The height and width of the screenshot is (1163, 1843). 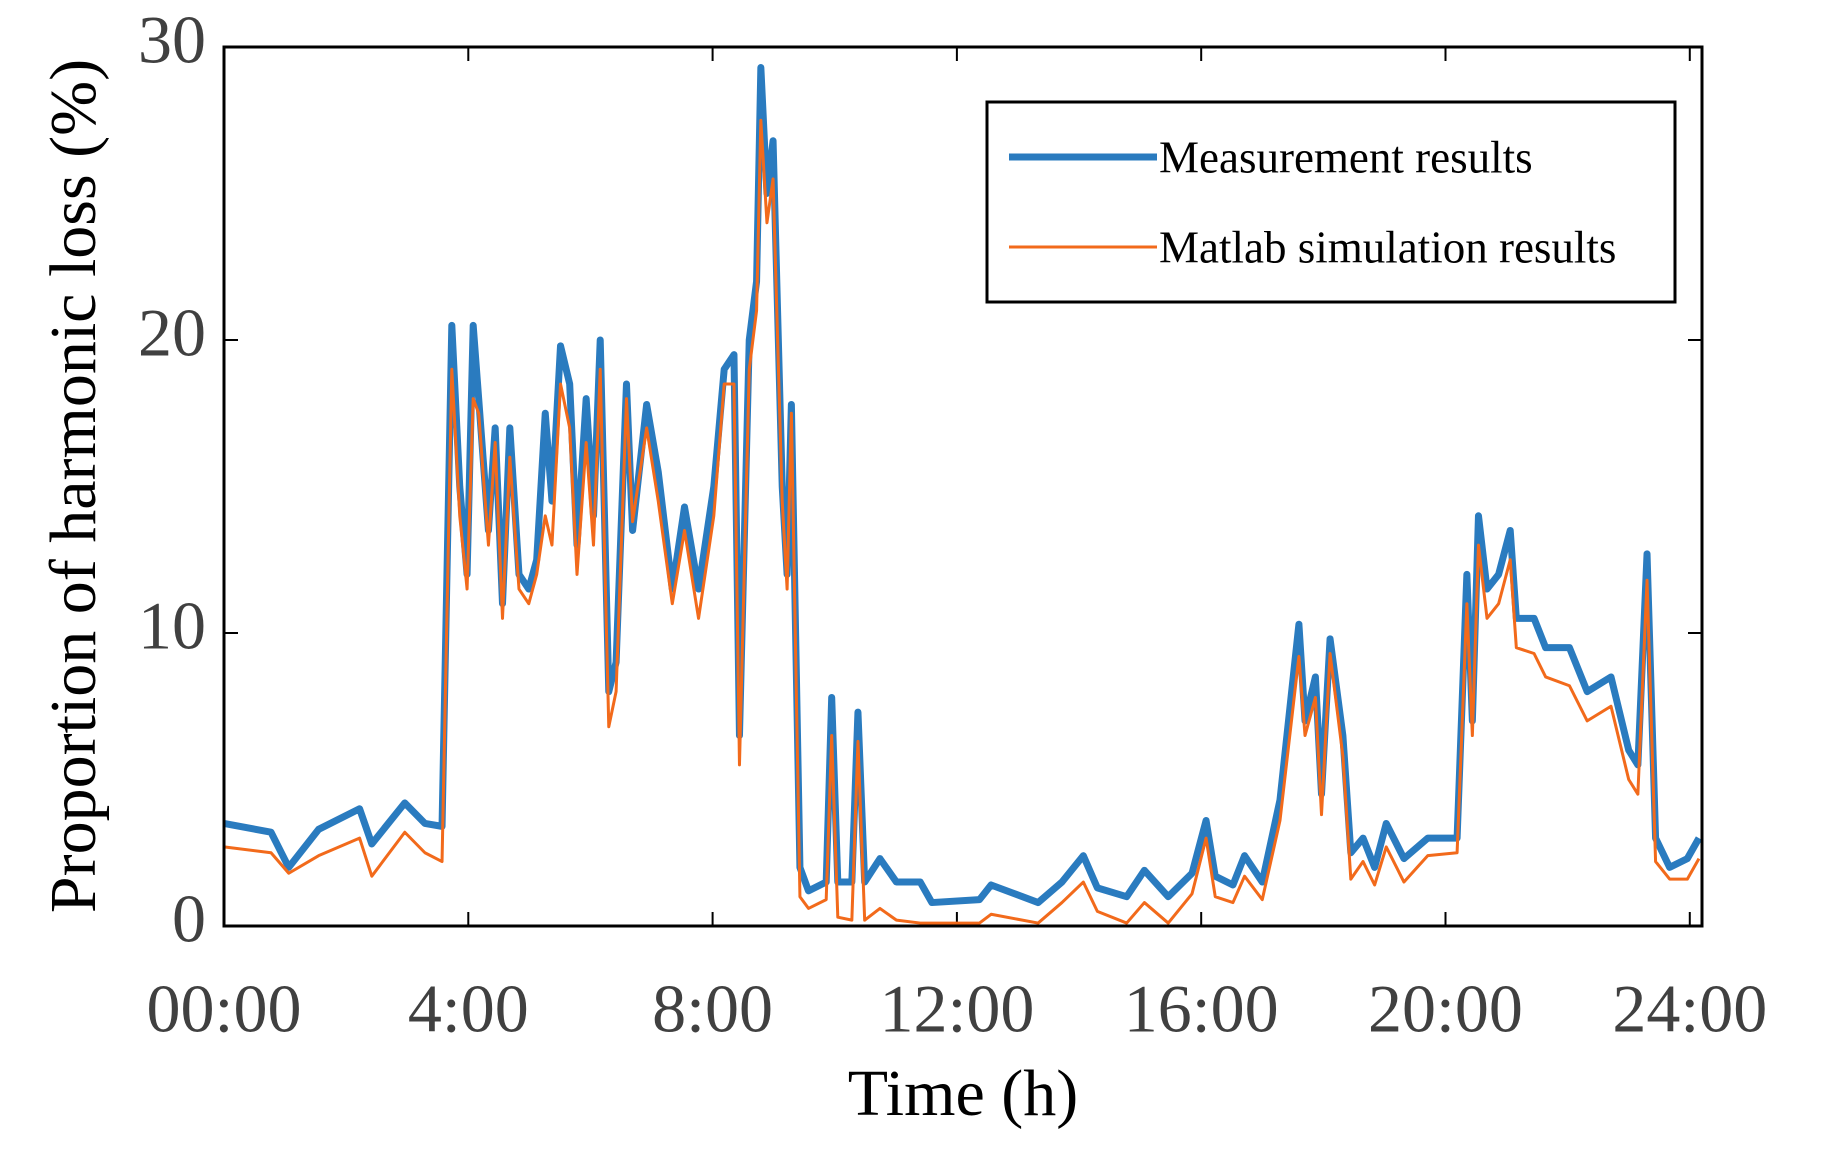 I want to click on x-tick-label: 4:00, so click(x=468, y=1009).